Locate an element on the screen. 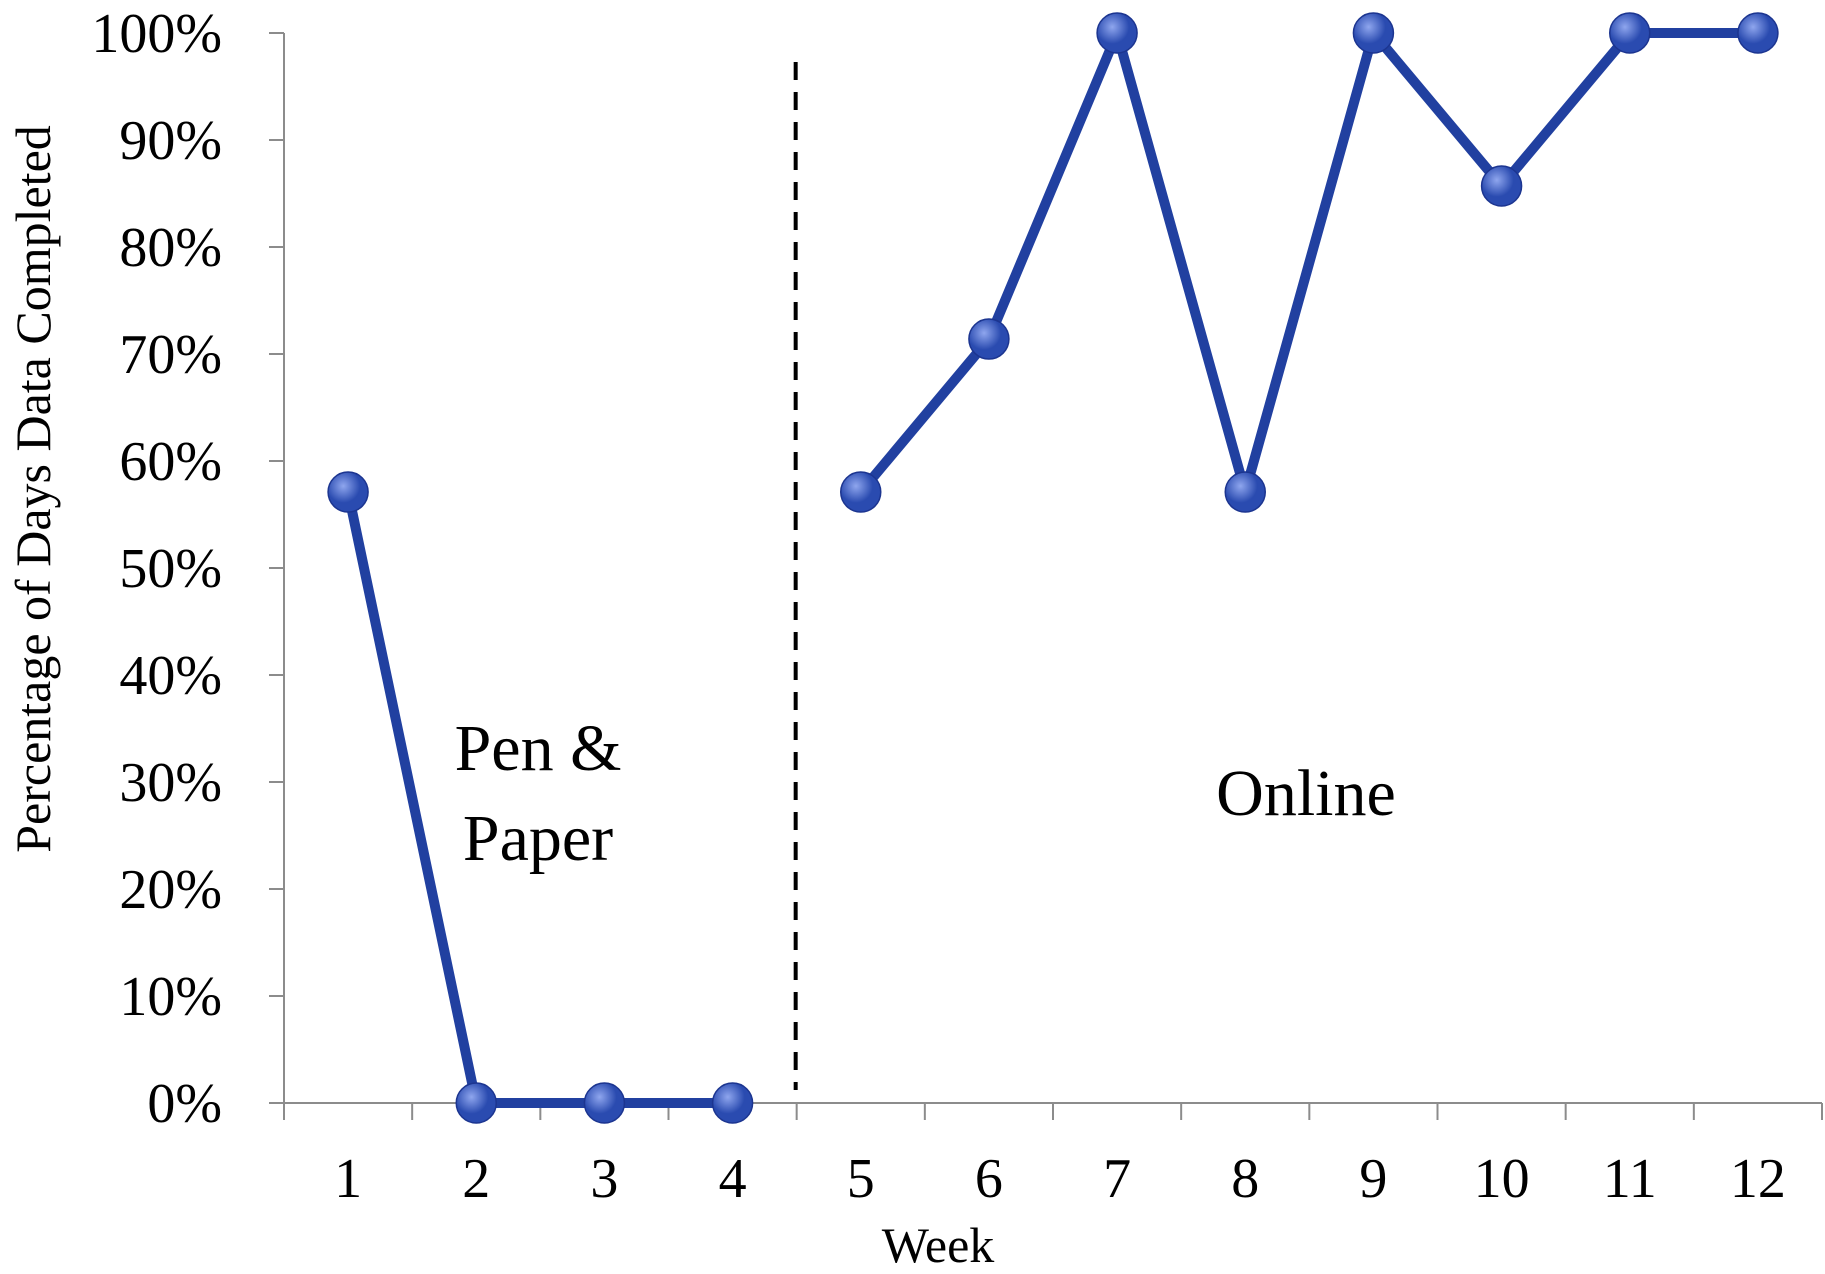 This screenshot has width=1825, height=1274. x-tick-label: 9 is located at coordinates (1373, 1179).